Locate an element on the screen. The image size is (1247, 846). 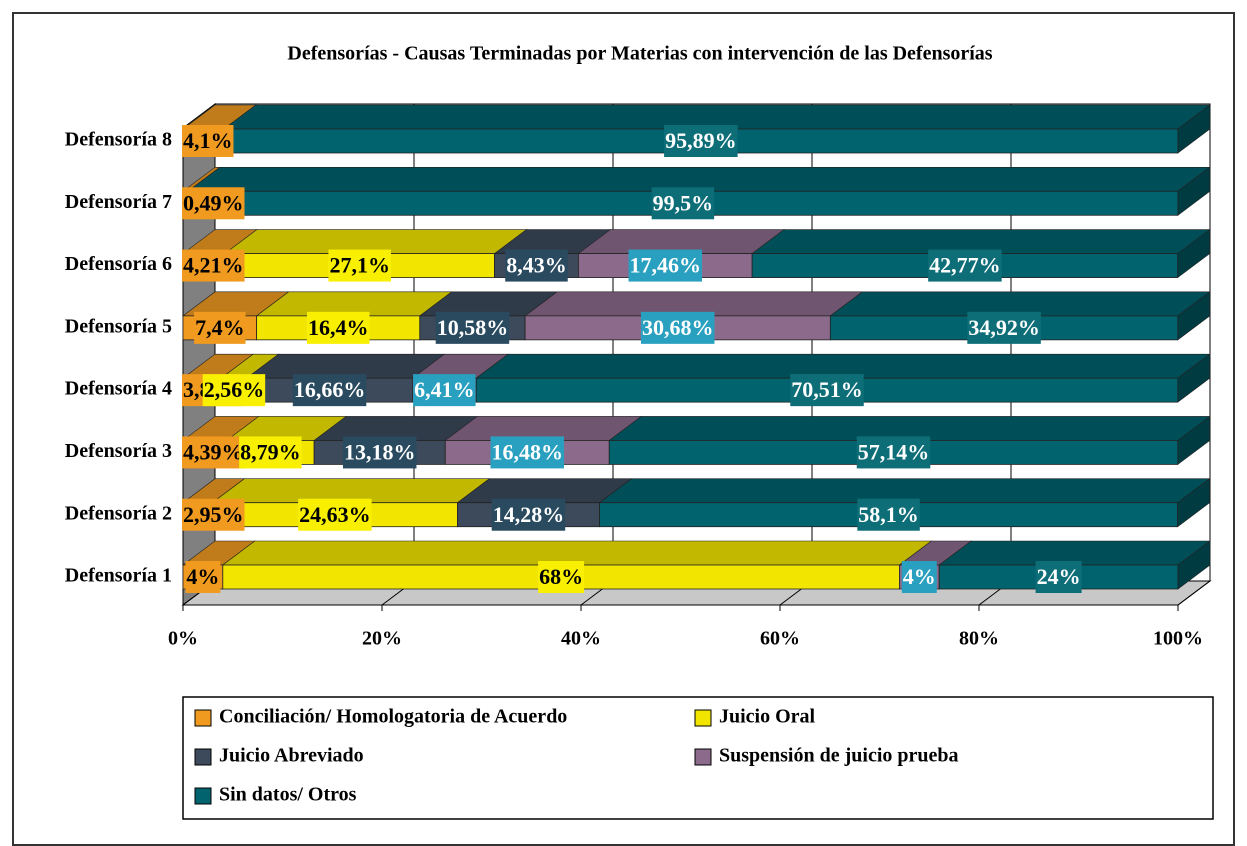
data-label: 17,46% is located at coordinates (665, 265).